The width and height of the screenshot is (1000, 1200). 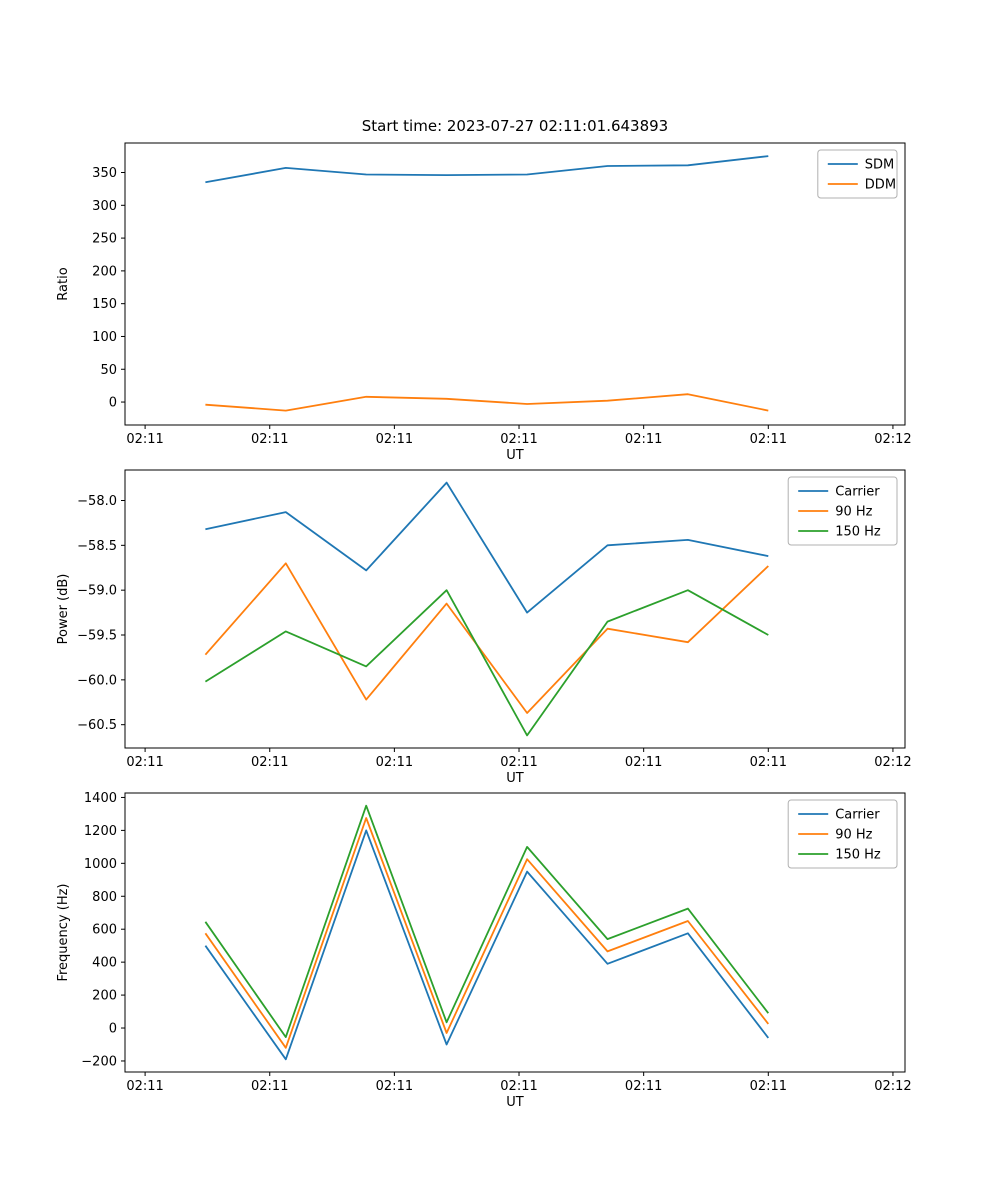 What do you see at coordinates (97, 636) in the screenshot?
I see `svg-text: −59.5` at bounding box center [97, 636].